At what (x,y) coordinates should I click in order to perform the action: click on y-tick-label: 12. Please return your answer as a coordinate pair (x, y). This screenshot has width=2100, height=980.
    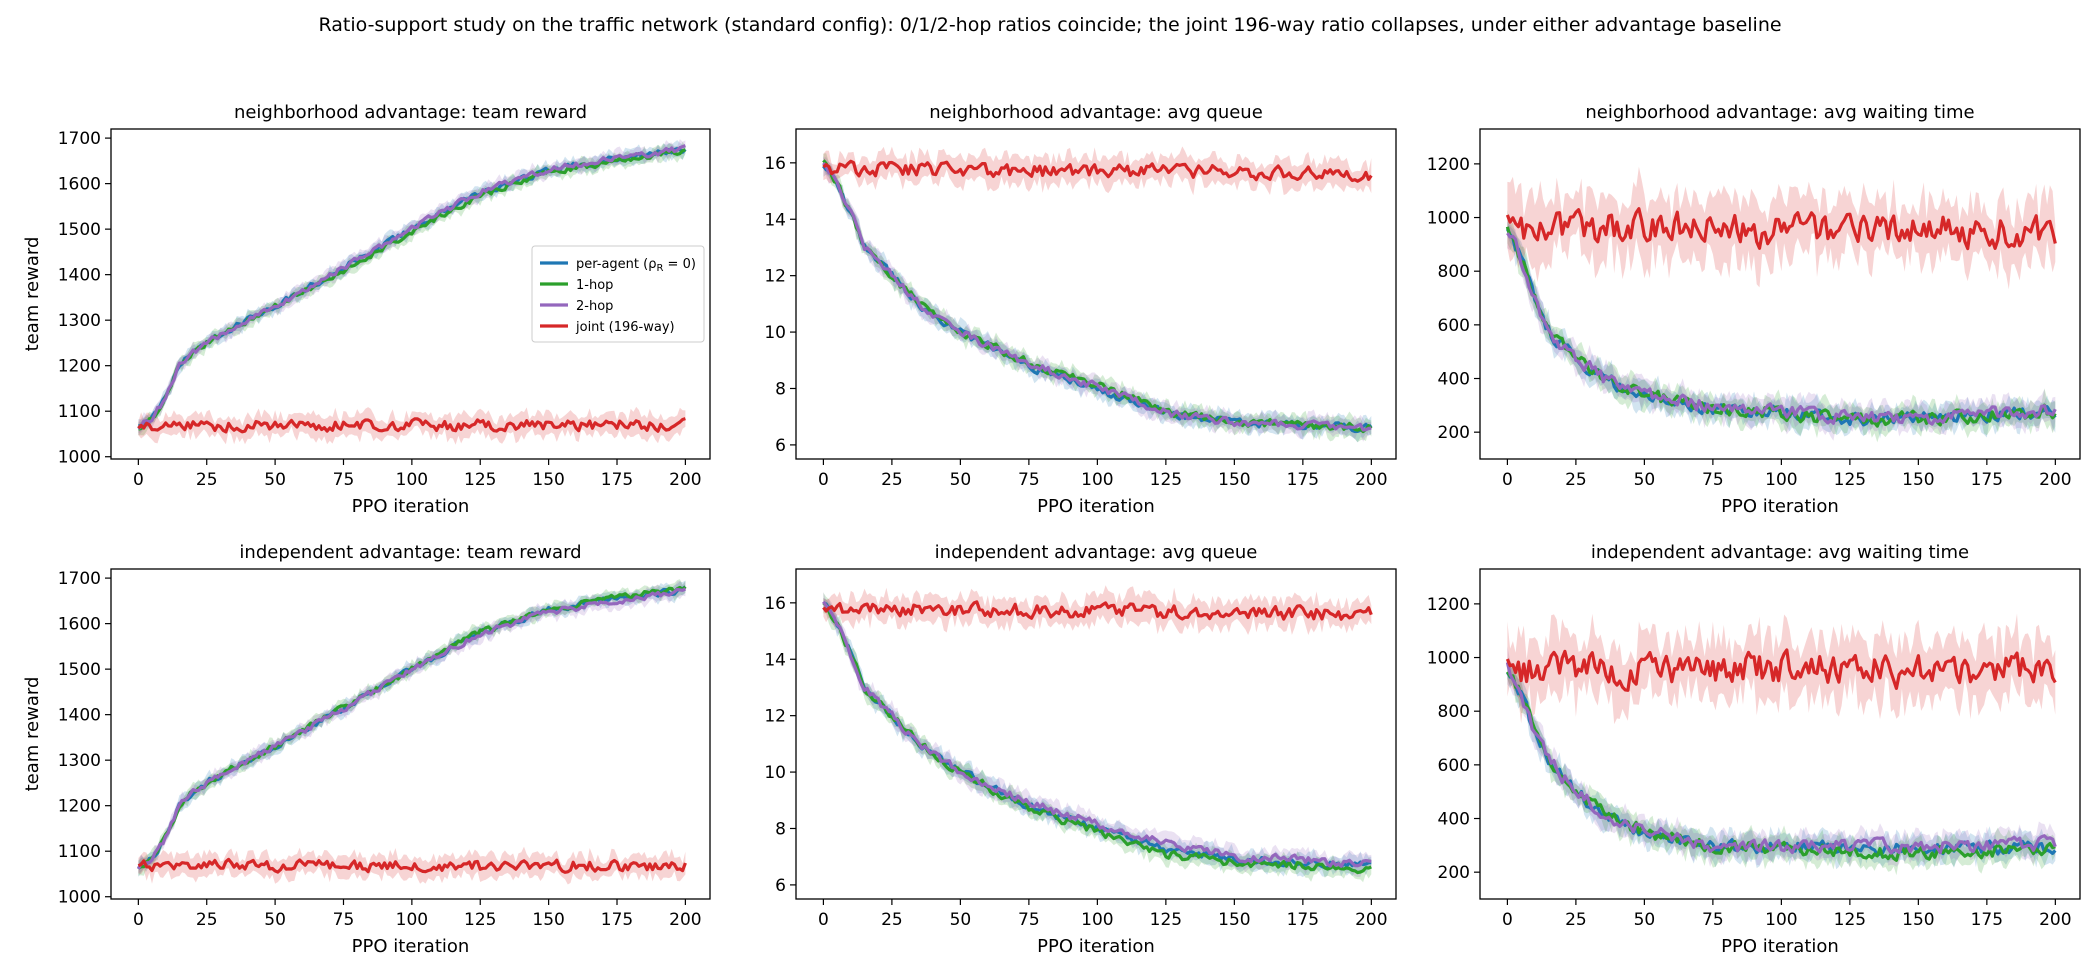
    Looking at the image, I should click on (775, 717).